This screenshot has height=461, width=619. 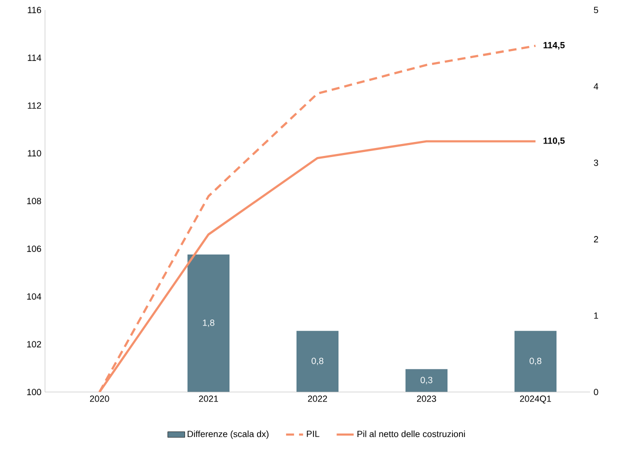 I want to click on x-tick-label: 2022, so click(x=318, y=399).